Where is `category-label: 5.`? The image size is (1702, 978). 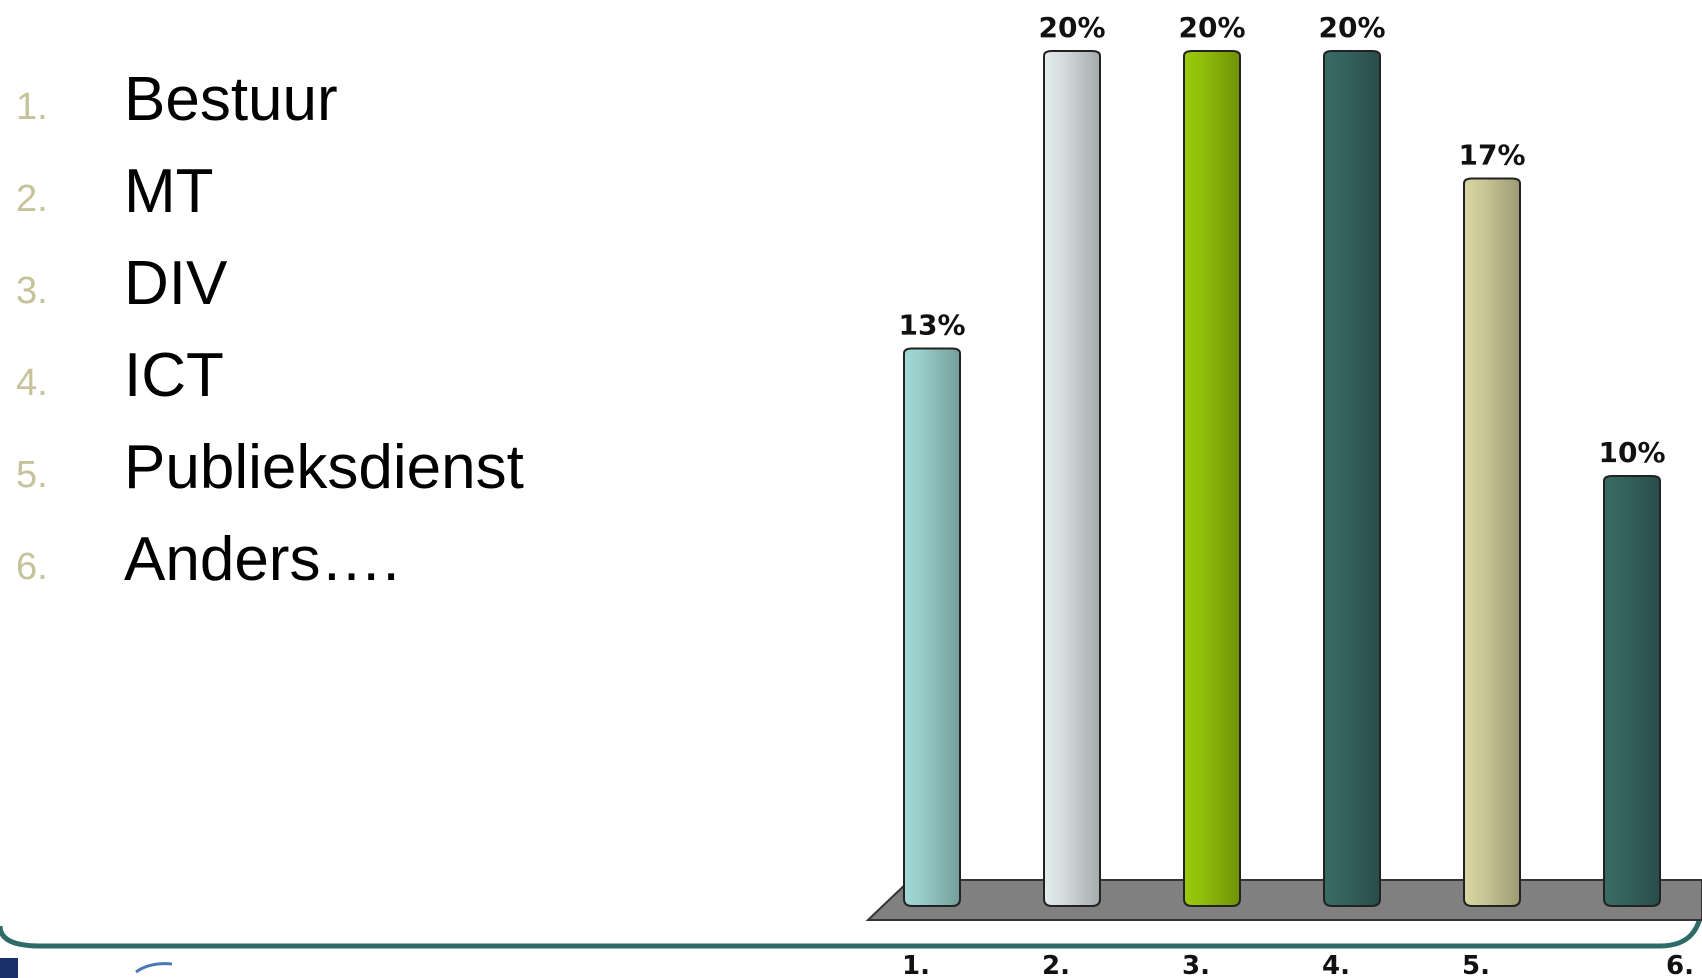 category-label: 5. is located at coordinates (1476, 964).